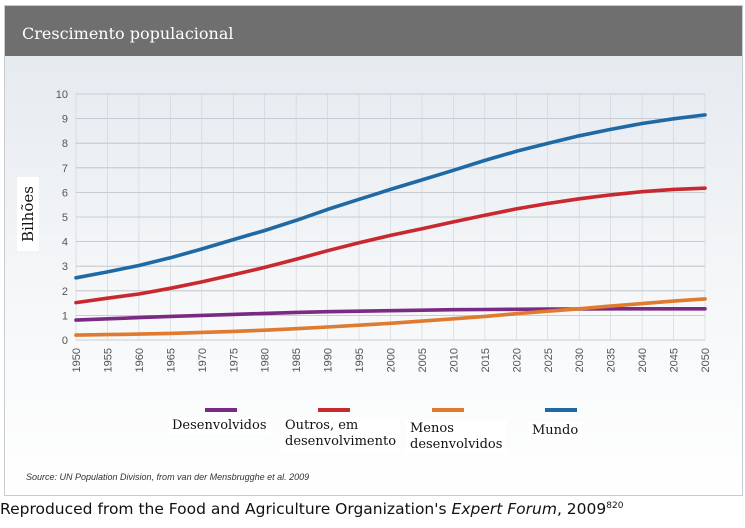 The height and width of the screenshot is (528, 745). Describe the element at coordinates (675, 360) in the screenshot. I see `x-tick-label: 2045` at that location.